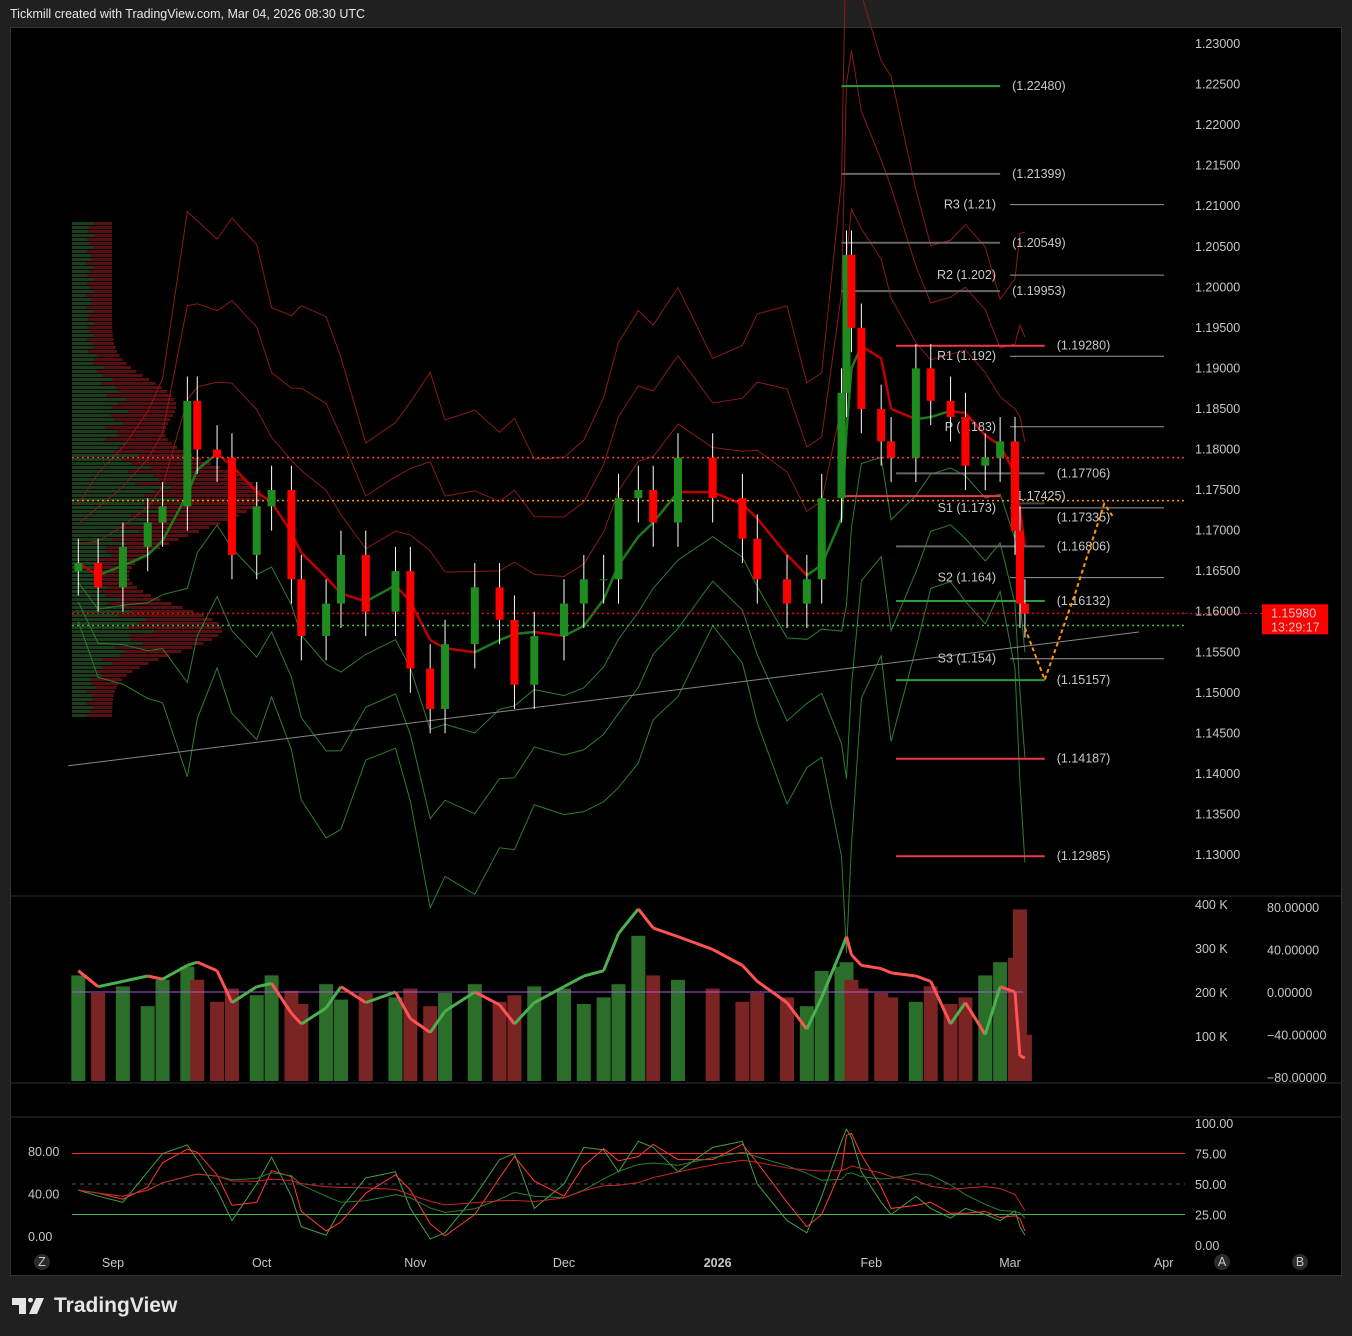  Describe the element at coordinates (551, 595) in the screenshot. I see `lower-band-line` at that location.